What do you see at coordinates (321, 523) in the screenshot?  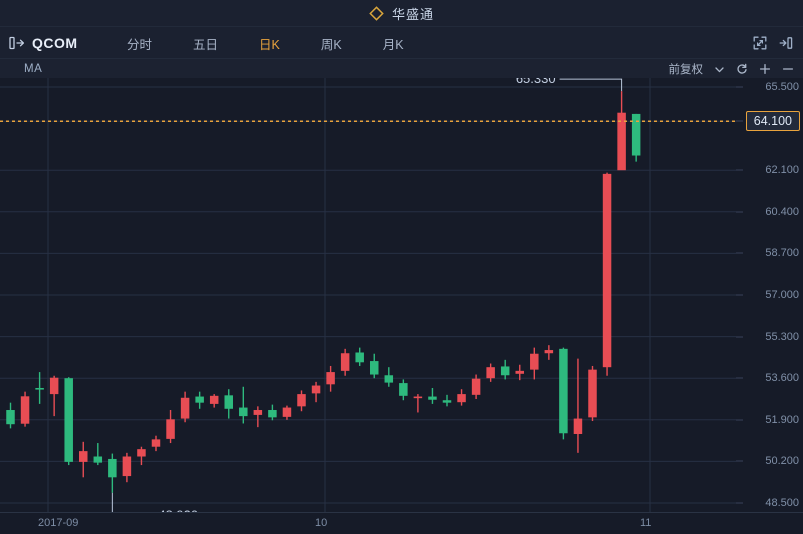 I see `time-axis-label: 10` at bounding box center [321, 523].